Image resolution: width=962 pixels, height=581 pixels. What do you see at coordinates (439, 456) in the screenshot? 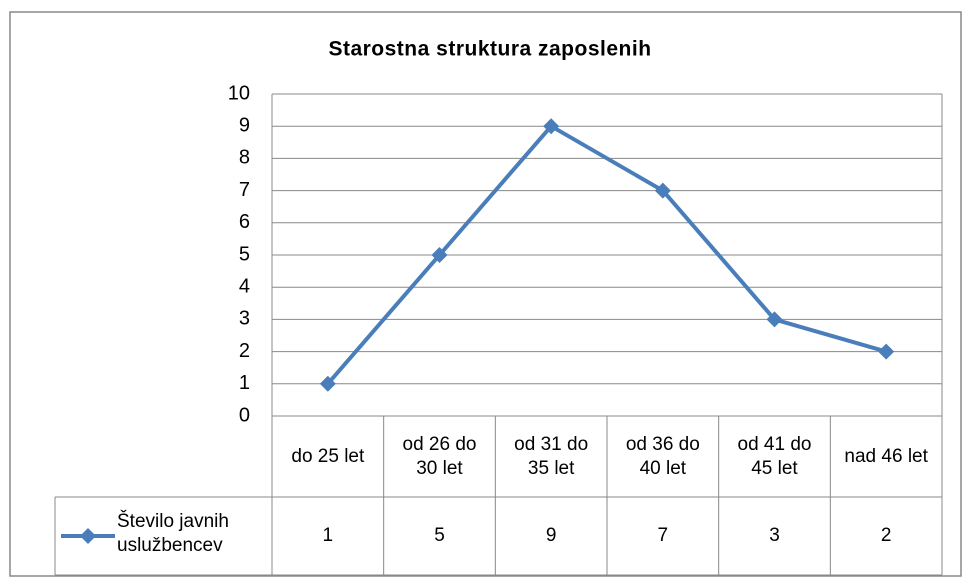
I see `category-label: od 26 do 30 let` at bounding box center [439, 456].